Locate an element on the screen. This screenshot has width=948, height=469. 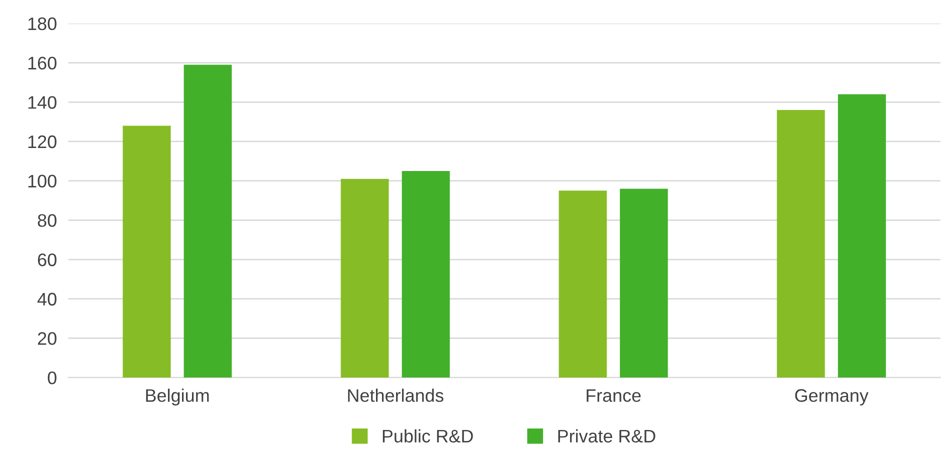
y-tick-label: 180 is located at coordinates (42, 23).